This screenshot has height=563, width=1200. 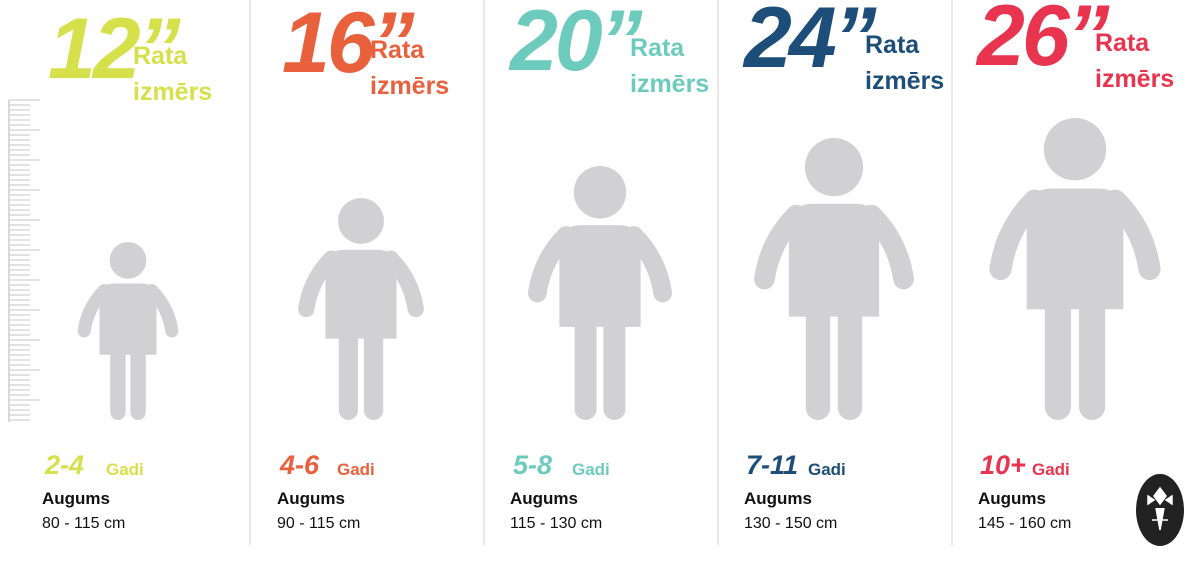 I want to click on height-range: 145 - 160 cm, so click(x=1025, y=523).